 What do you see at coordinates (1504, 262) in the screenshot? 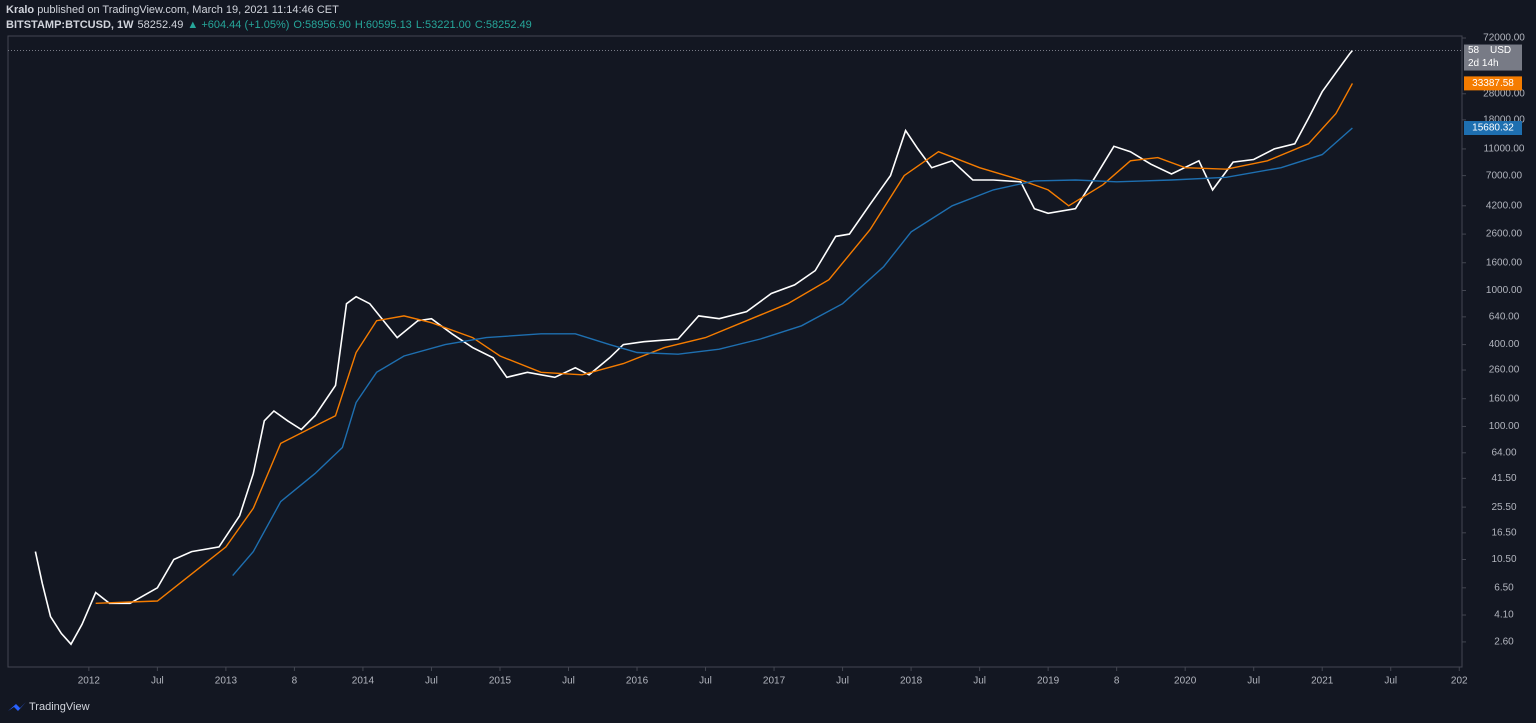
I see `y-tick-label: 1600.00` at bounding box center [1504, 262].